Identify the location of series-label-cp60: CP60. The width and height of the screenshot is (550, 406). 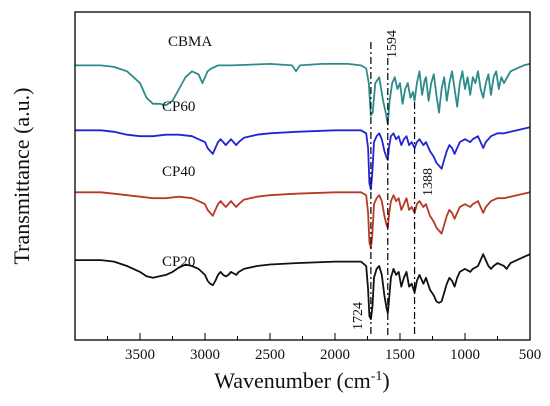
(178, 107).